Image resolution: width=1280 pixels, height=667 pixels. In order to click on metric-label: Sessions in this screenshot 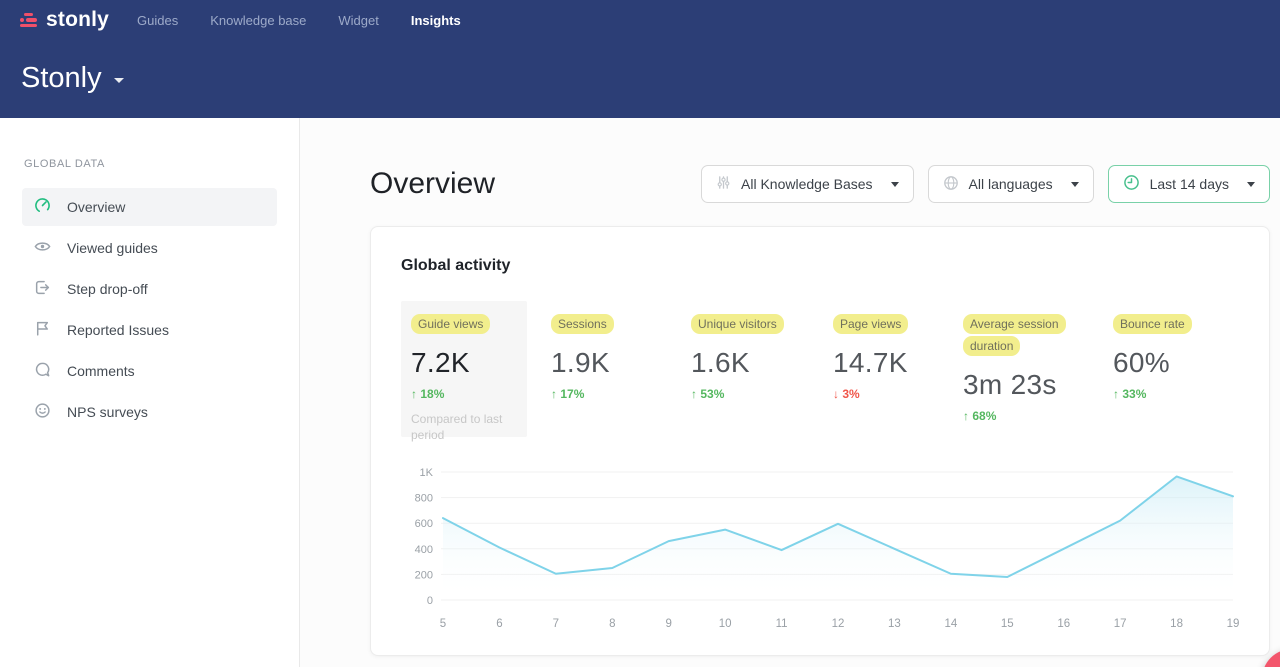, I will do `click(582, 324)`.